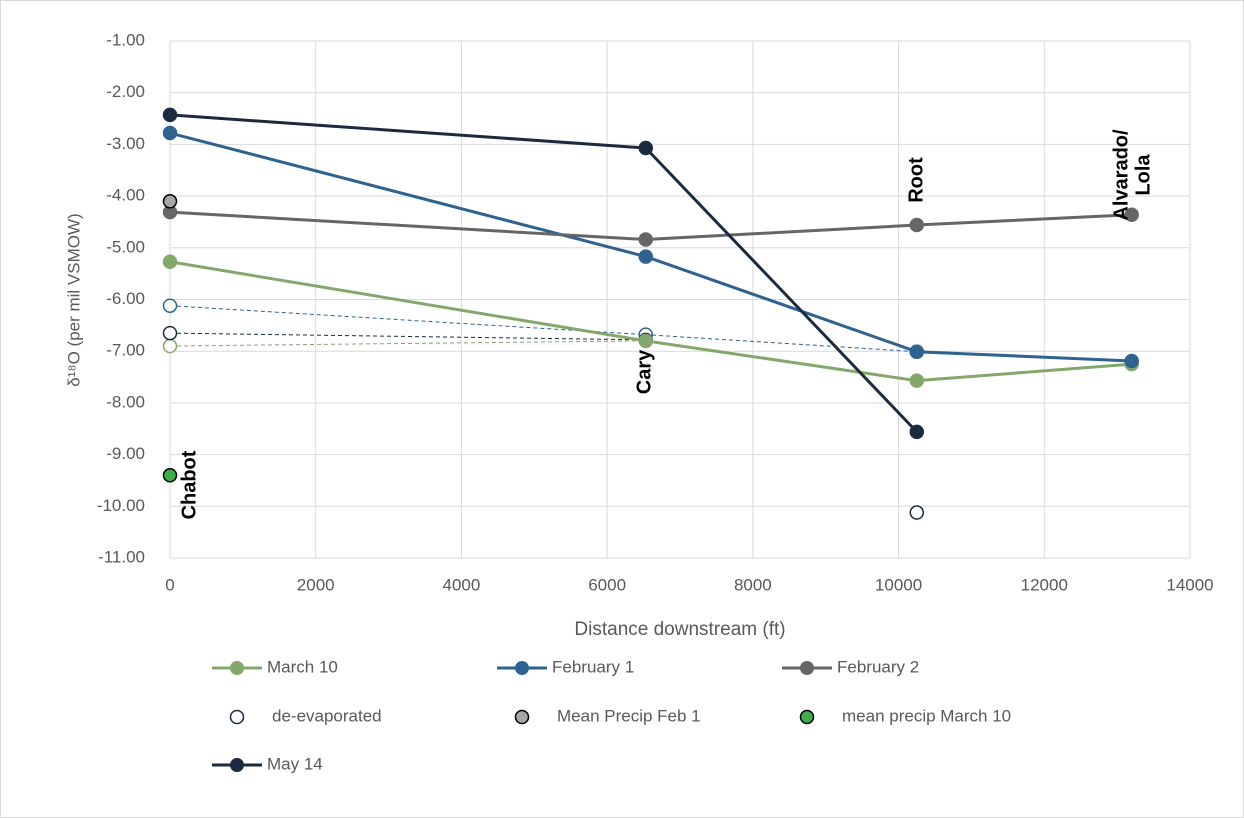 The height and width of the screenshot is (818, 1244). What do you see at coordinates (169, 584) in the screenshot?
I see `x-tick-label: 0` at bounding box center [169, 584].